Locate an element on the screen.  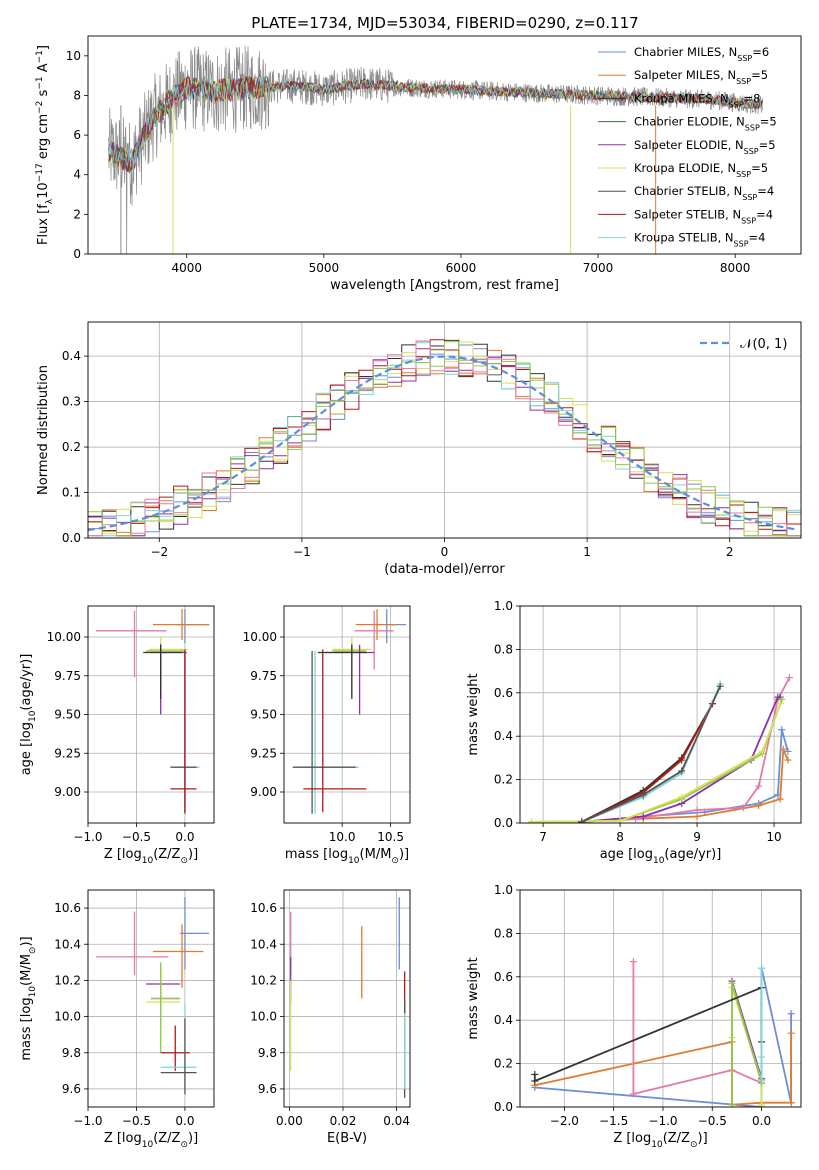
x-tick-label: 0.04 is located at coordinates (396, 1121).